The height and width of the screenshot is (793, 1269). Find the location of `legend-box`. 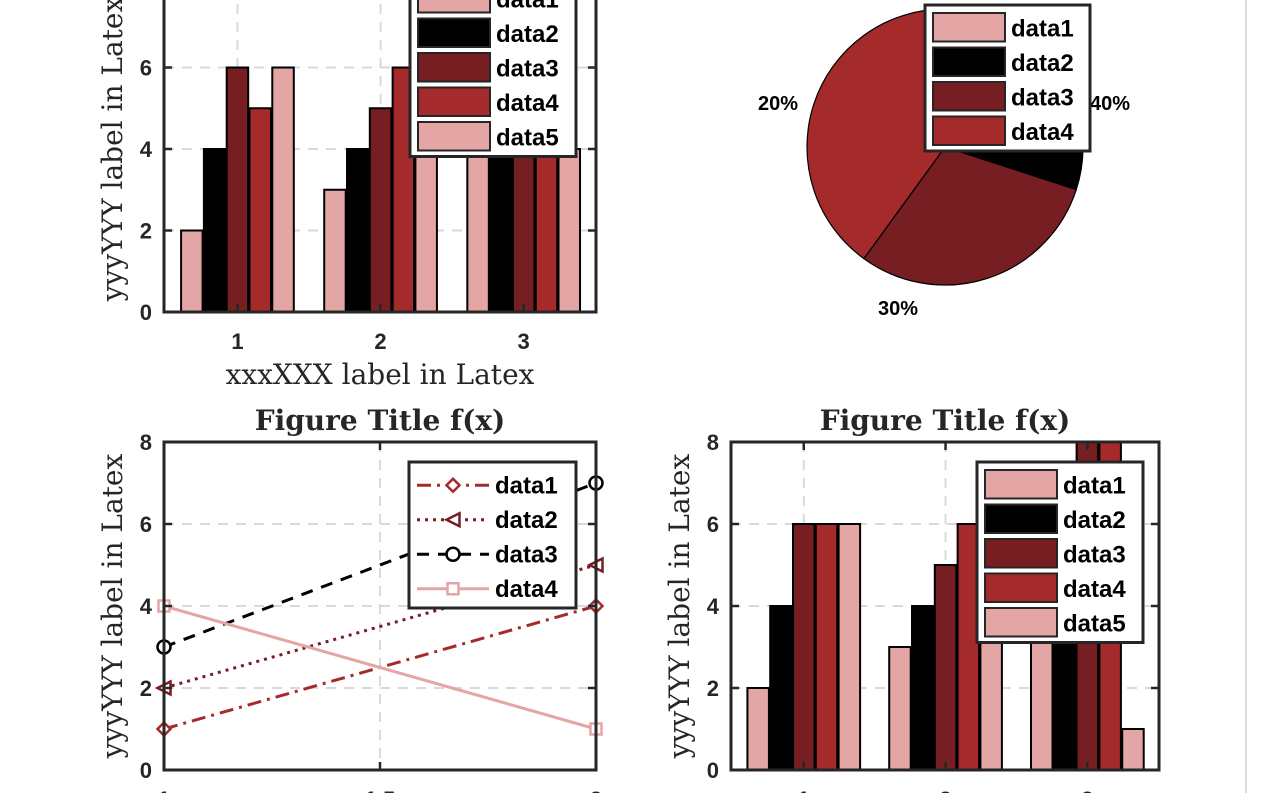

legend-box is located at coordinates (492, 535).